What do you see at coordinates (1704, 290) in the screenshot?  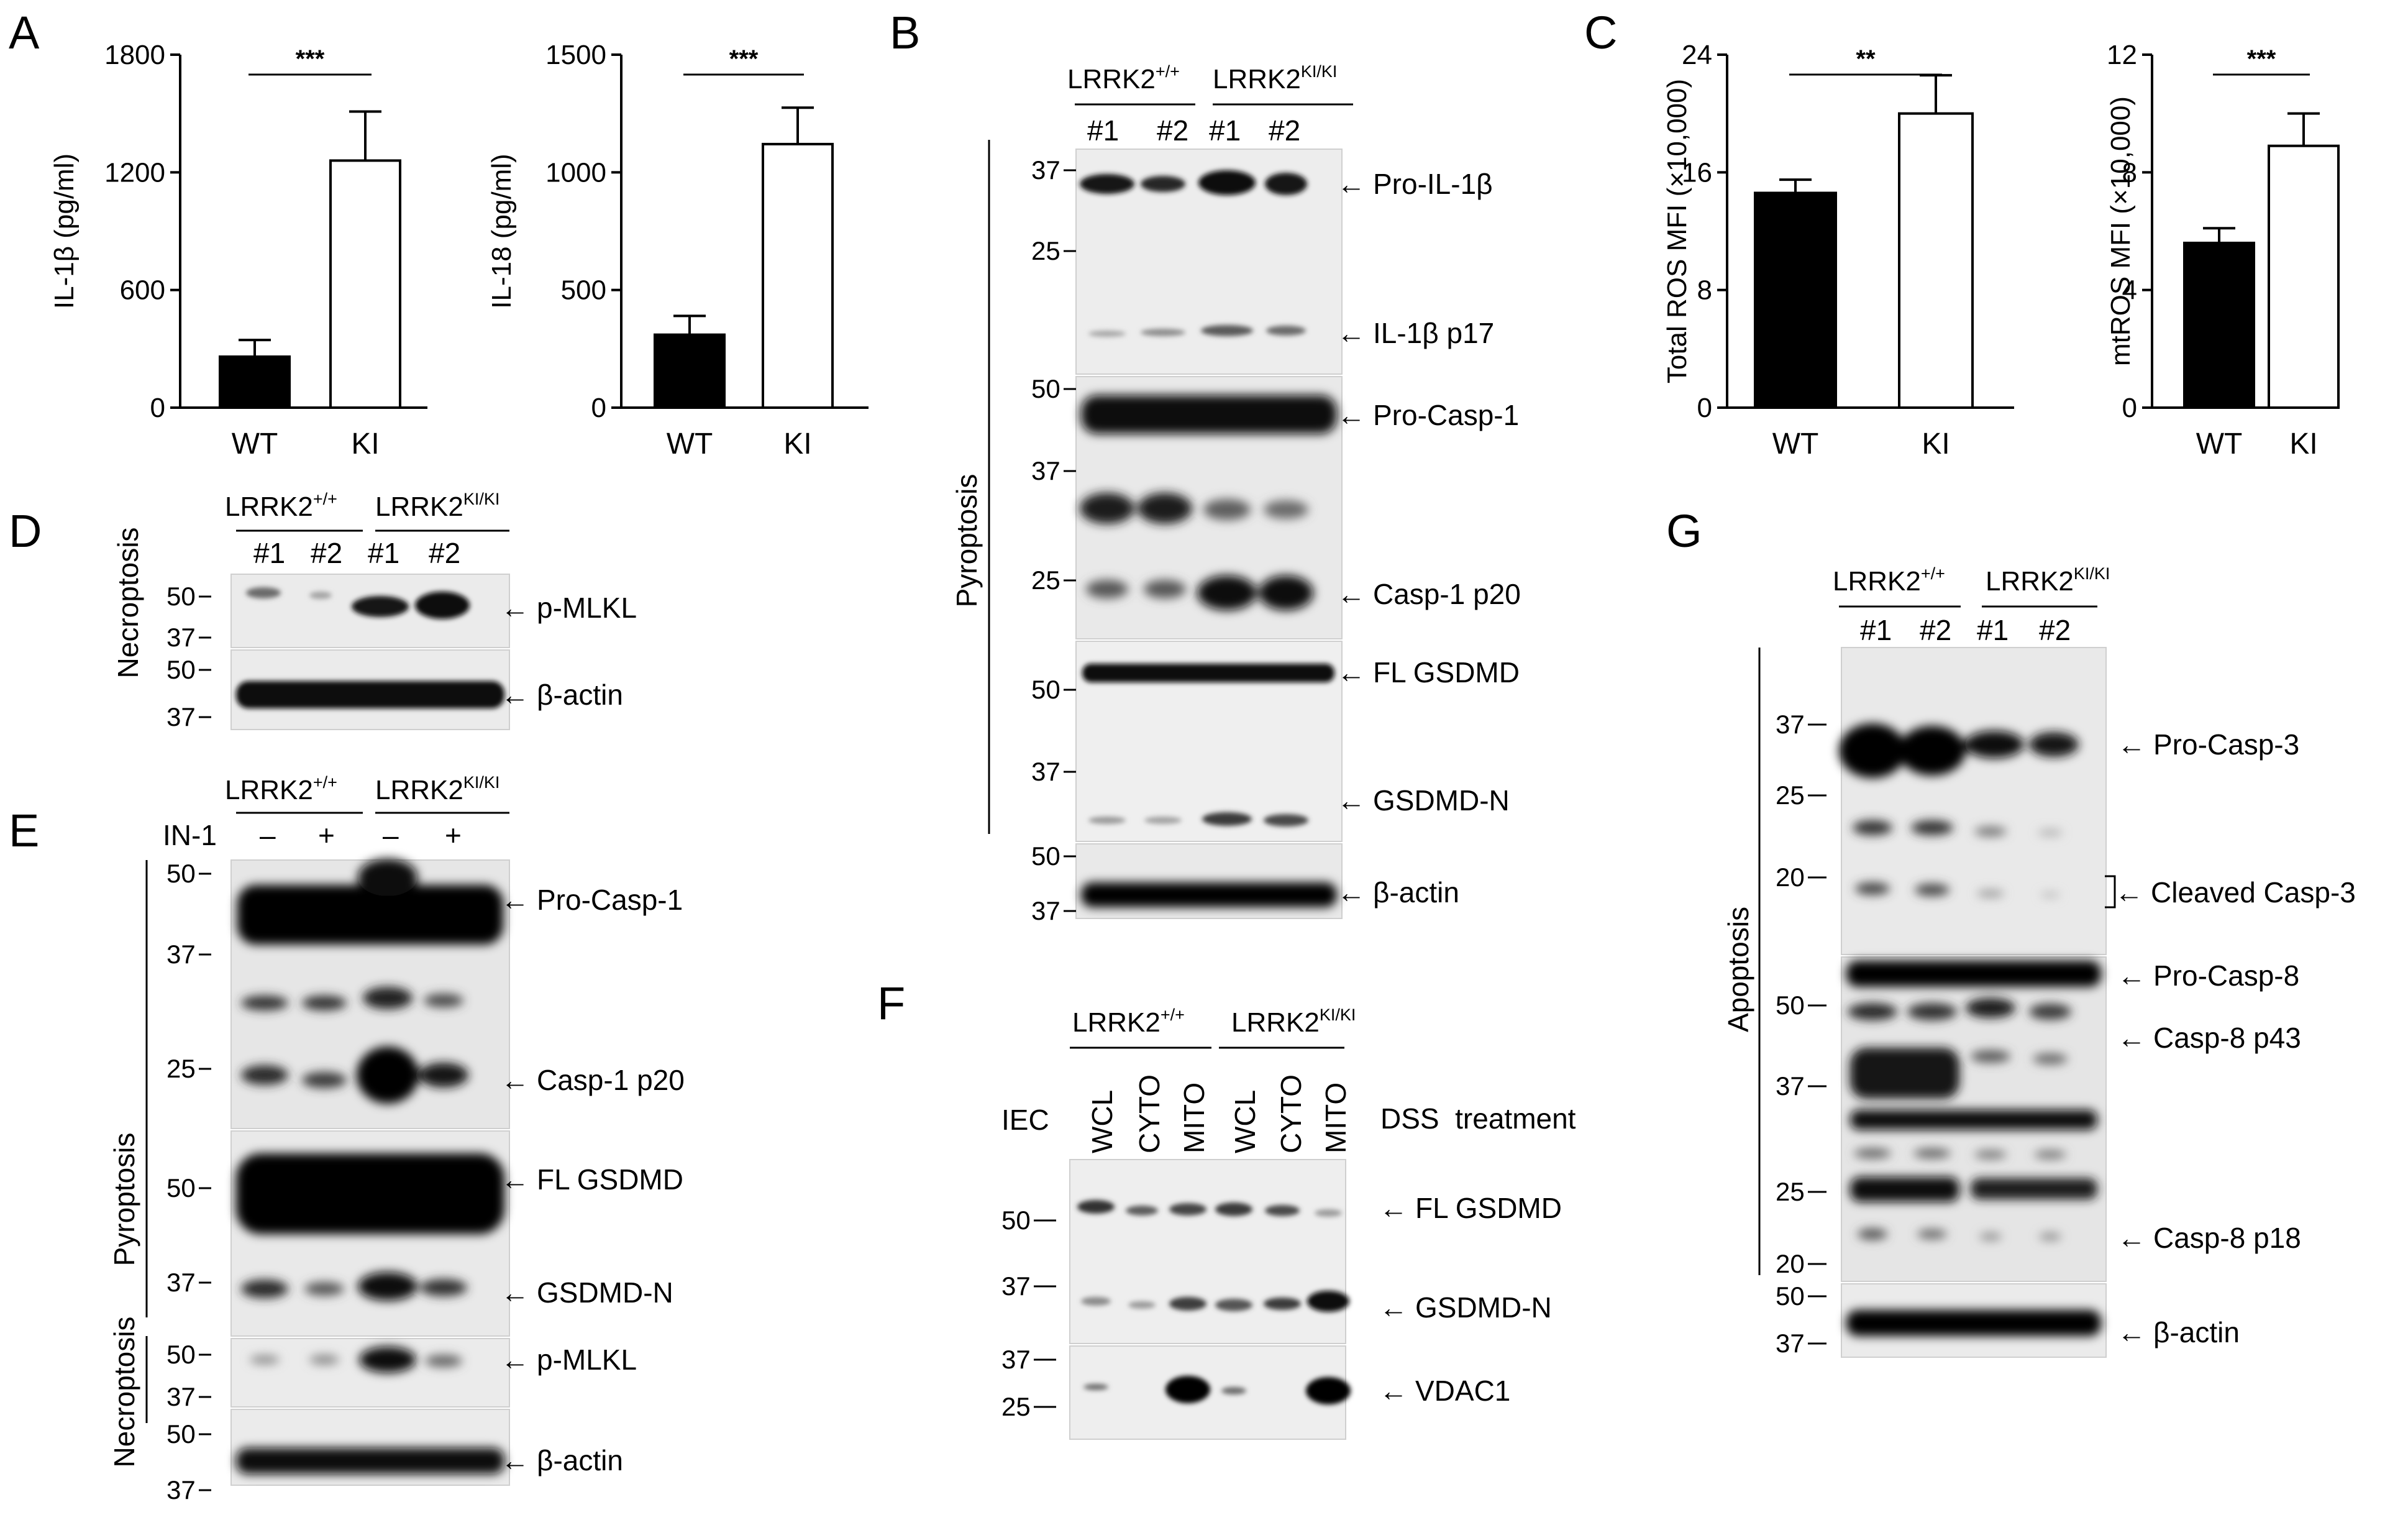 I see `y-tick-label: 8` at bounding box center [1704, 290].